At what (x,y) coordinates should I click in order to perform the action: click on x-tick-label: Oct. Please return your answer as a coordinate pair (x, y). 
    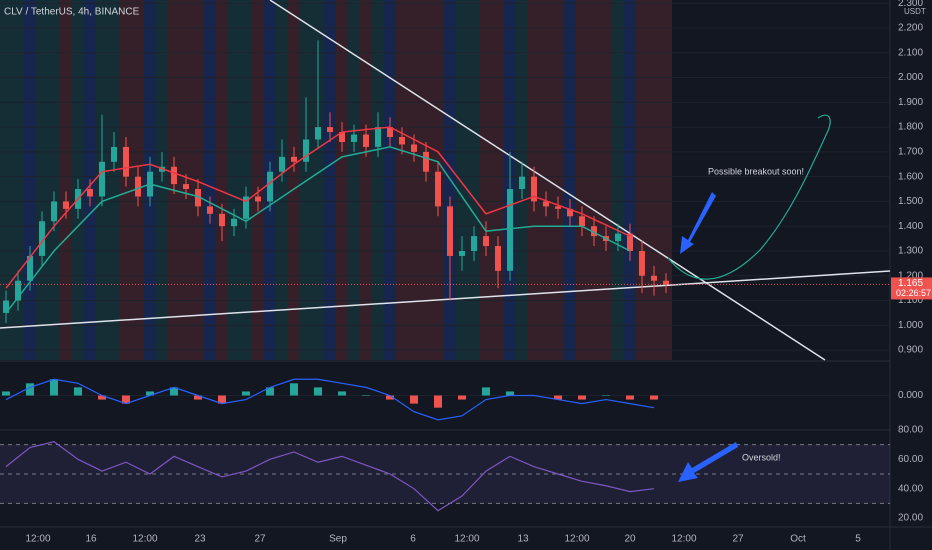
    Looking at the image, I should click on (798, 539).